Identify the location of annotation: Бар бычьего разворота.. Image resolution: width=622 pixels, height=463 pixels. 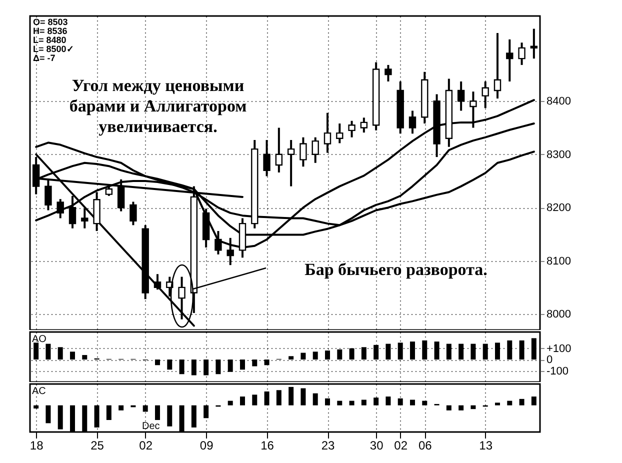
(396, 269).